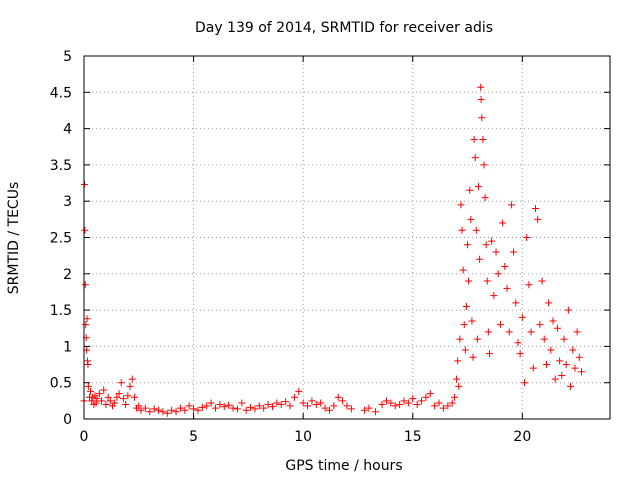 Image resolution: width=640 pixels, height=480 pixels. I want to click on y-tick-label: 5, so click(67, 57).